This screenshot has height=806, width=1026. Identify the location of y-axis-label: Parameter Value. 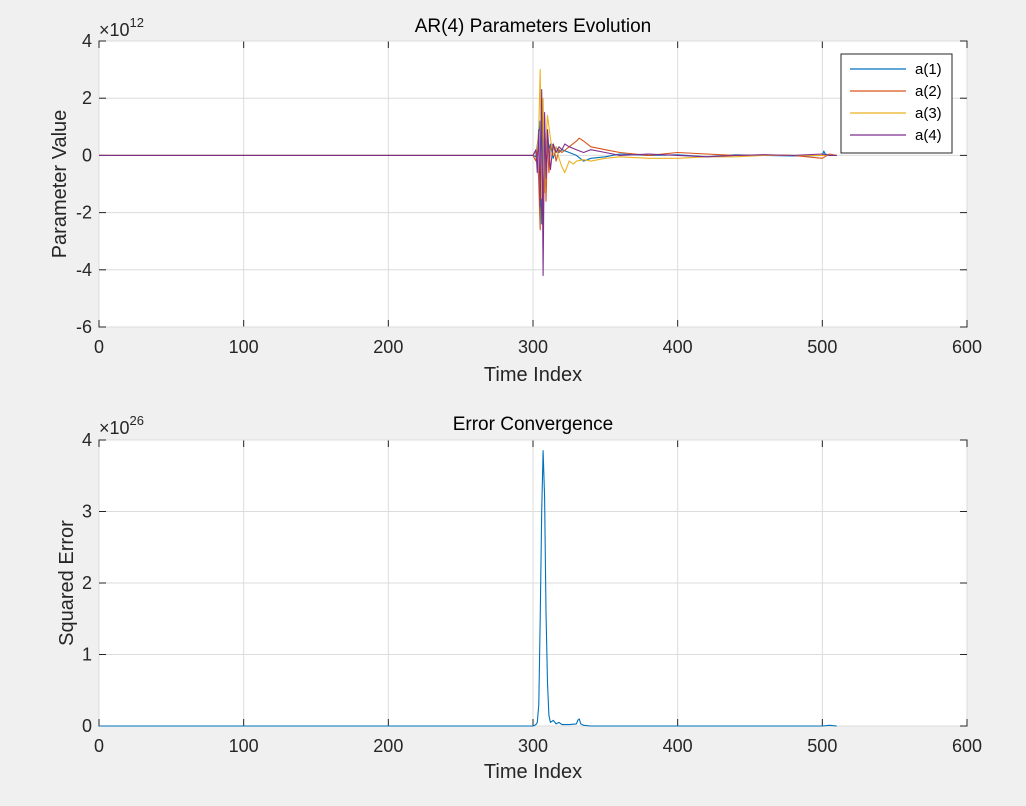
(60, 184).